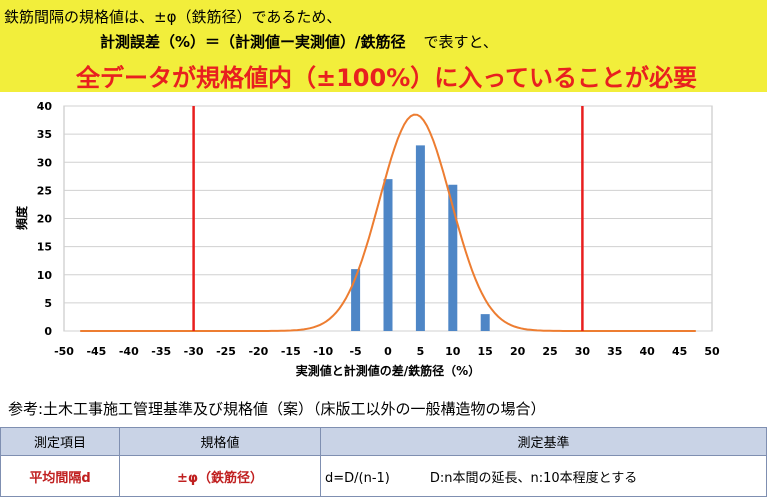 This screenshot has height=497, width=767. What do you see at coordinates (712, 351) in the screenshot?
I see `x-tick-label: 50` at bounding box center [712, 351].